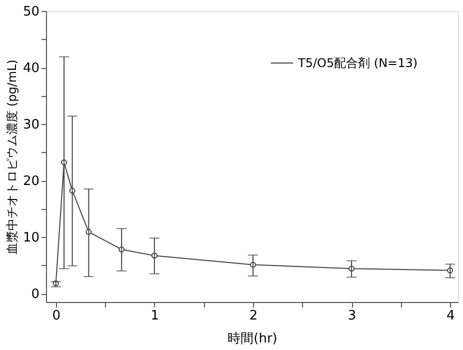 The image size is (463, 350). Describe the element at coordinates (155, 316) in the screenshot. I see `x-tick-label: 1` at that location.